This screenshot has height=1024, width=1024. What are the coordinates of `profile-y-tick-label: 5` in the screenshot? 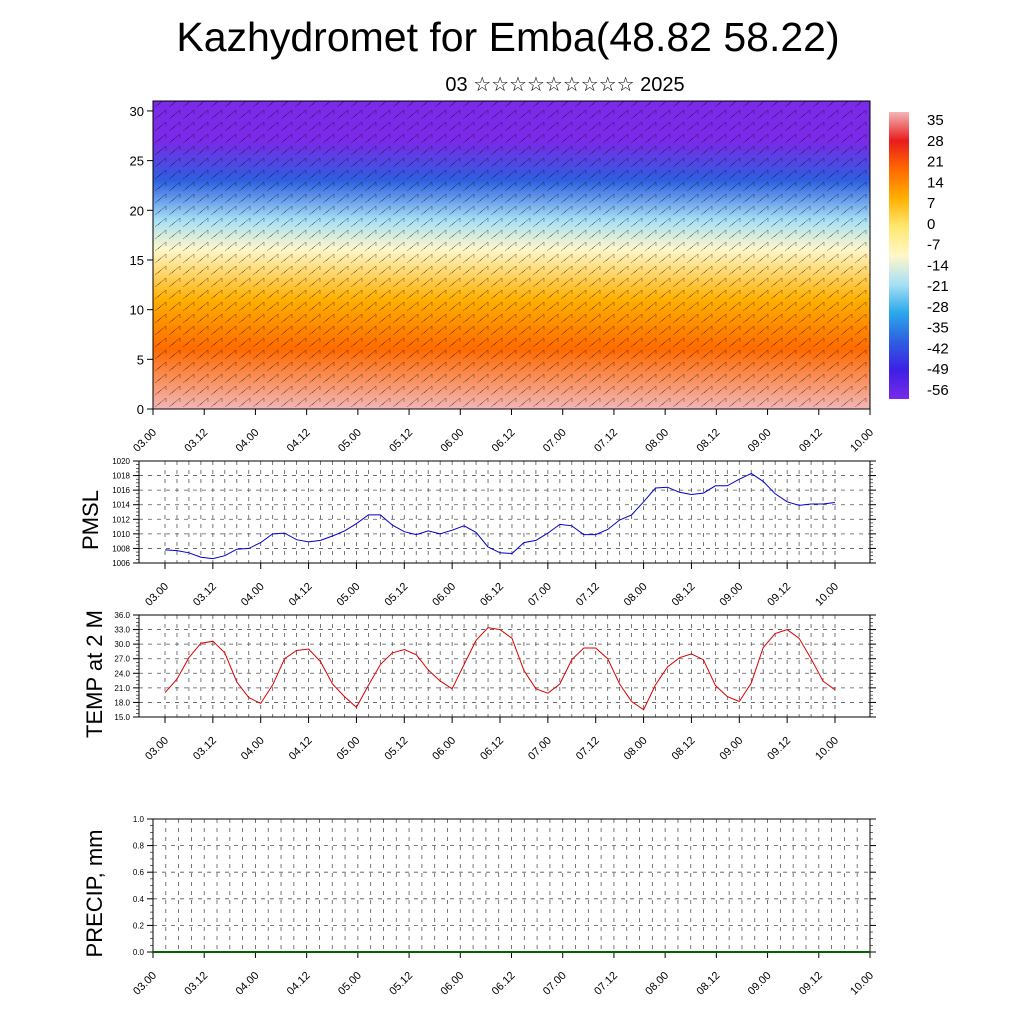 It's located at (140, 359).